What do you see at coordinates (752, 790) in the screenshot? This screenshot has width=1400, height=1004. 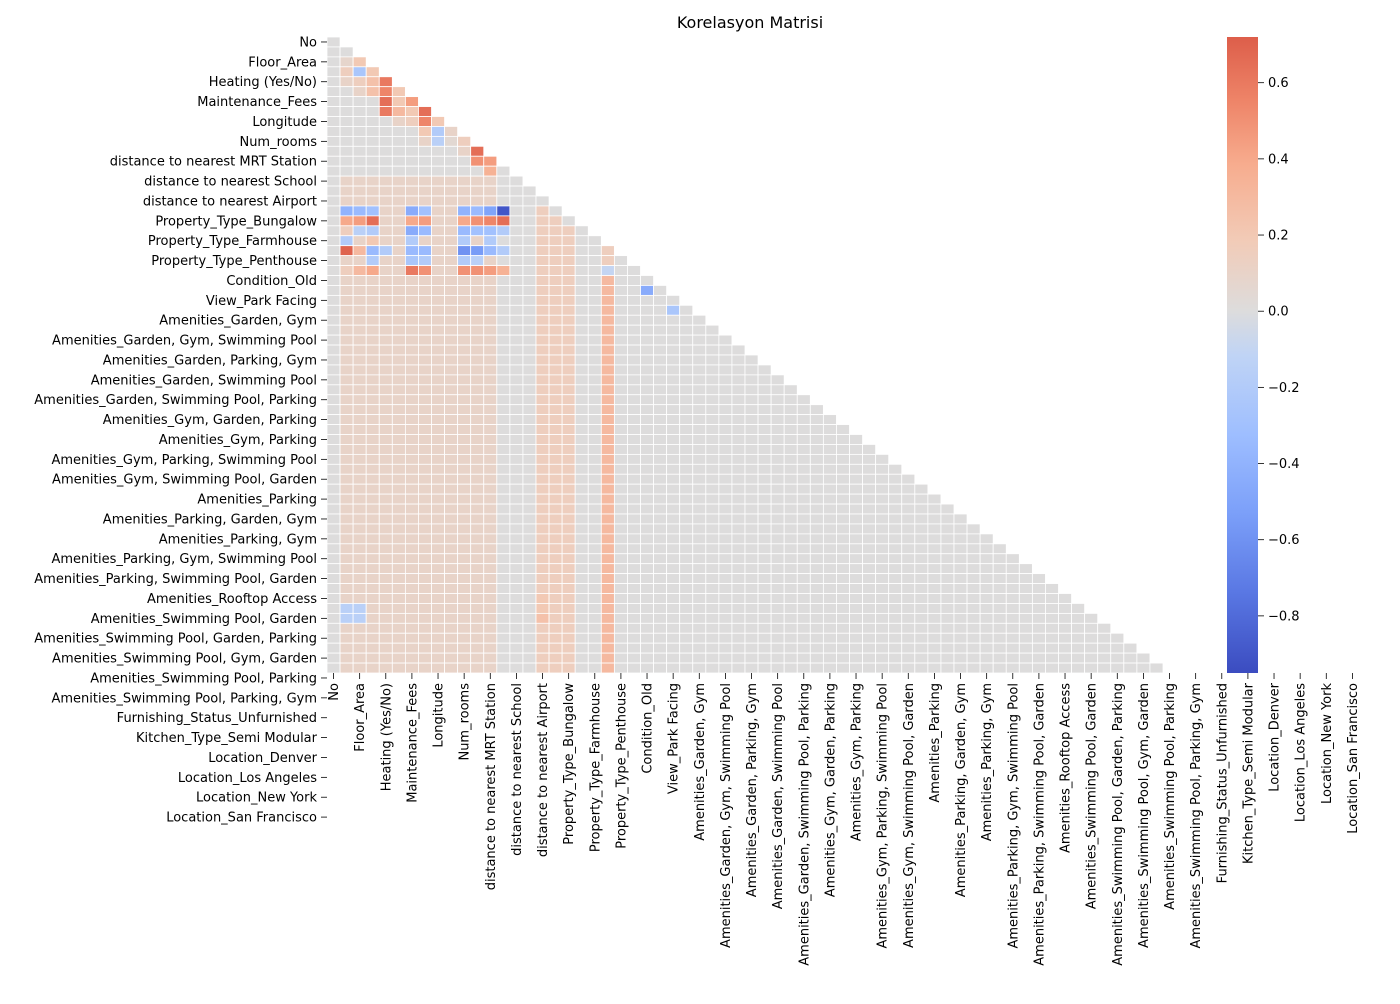 I see `x-tick-label: Amenities_Garden, Parking, Gym` at bounding box center [752, 790].